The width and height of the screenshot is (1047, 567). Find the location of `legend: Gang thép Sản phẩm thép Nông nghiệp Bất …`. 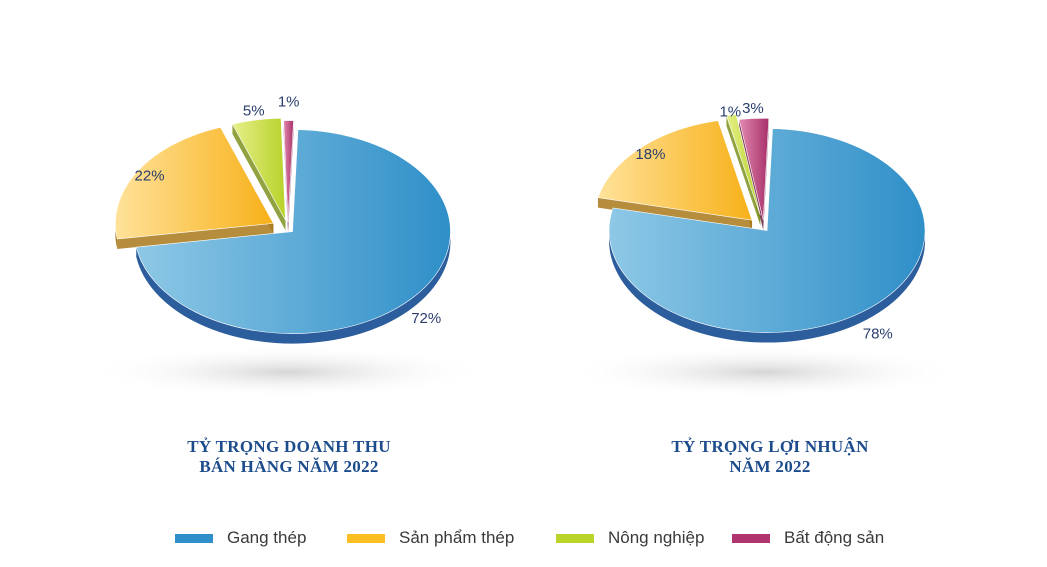

legend: Gang thép Sản phẩm thép Nông nghiệp Bất … is located at coordinates (523, 538).